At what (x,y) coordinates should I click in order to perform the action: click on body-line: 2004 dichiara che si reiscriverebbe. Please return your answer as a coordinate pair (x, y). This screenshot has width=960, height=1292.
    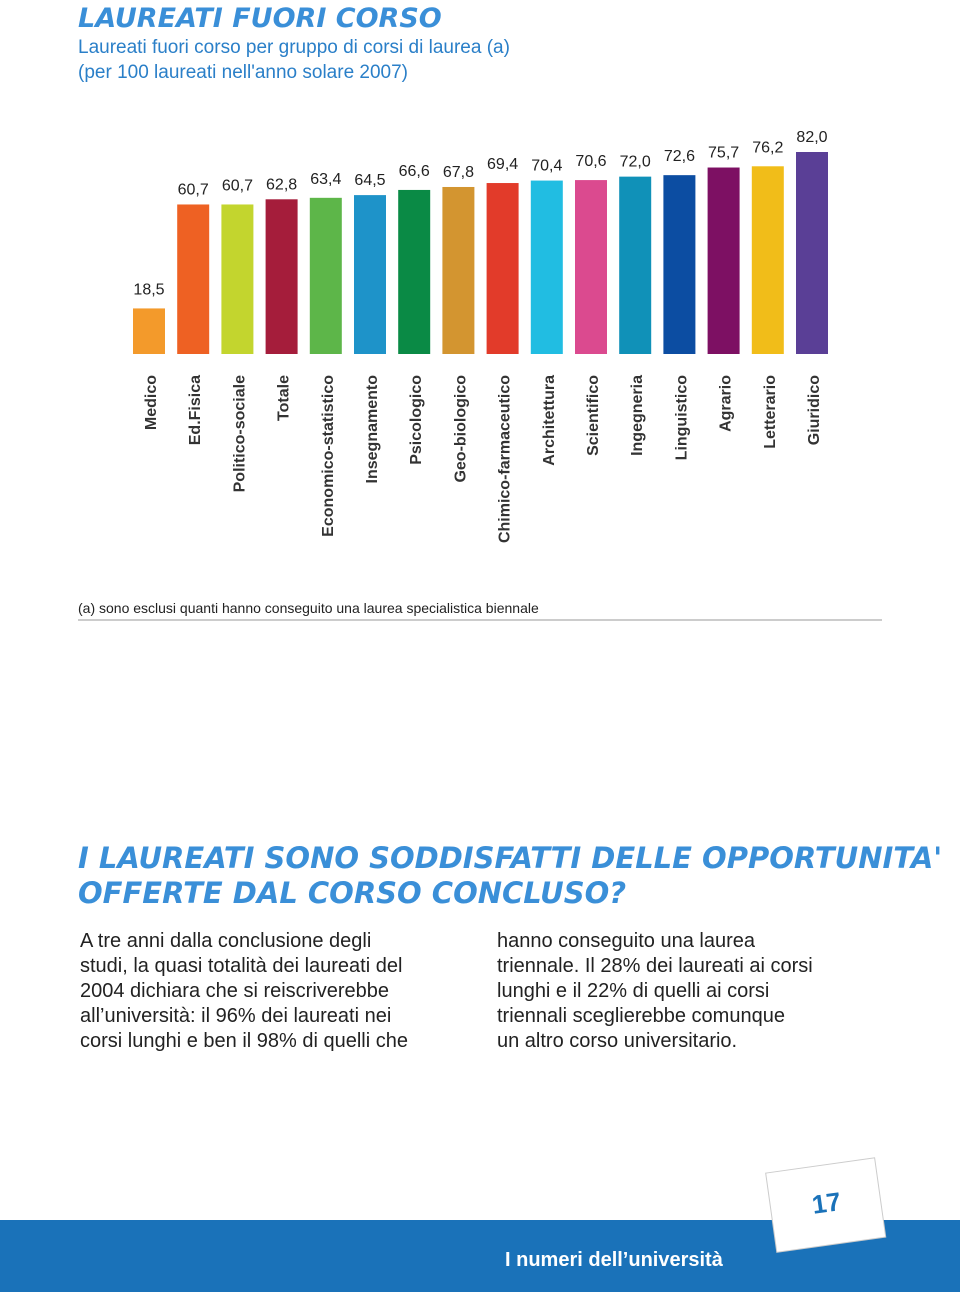
    Looking at the image, I should click on (234, 991).